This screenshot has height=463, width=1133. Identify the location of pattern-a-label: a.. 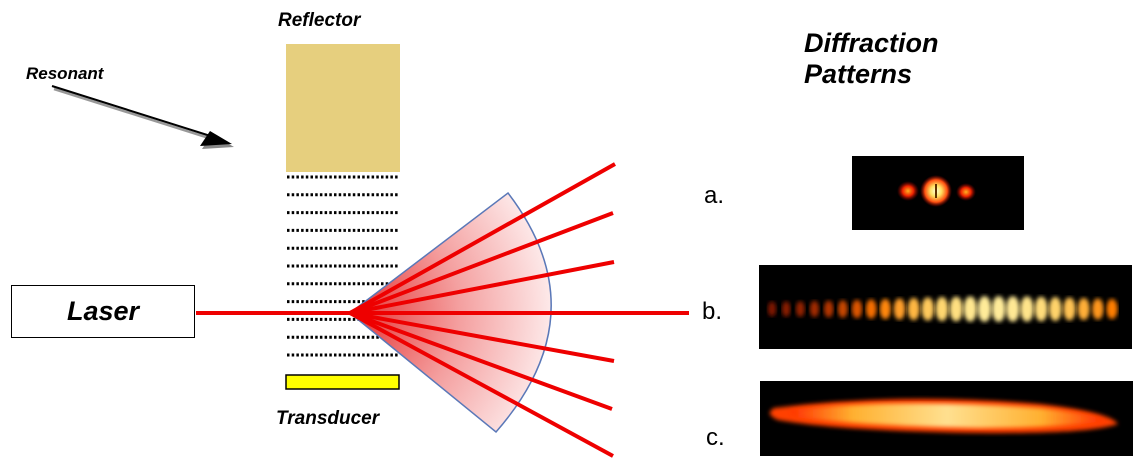
(714, 195).